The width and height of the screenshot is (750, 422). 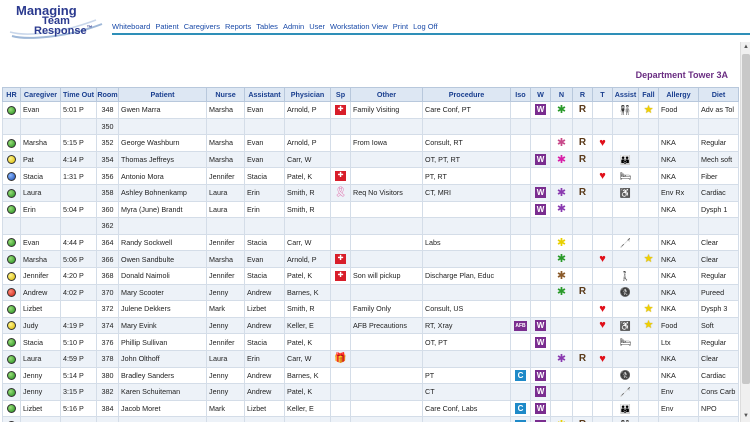 I want to click on cell-other: Family Only, so click(x=386, y=309).